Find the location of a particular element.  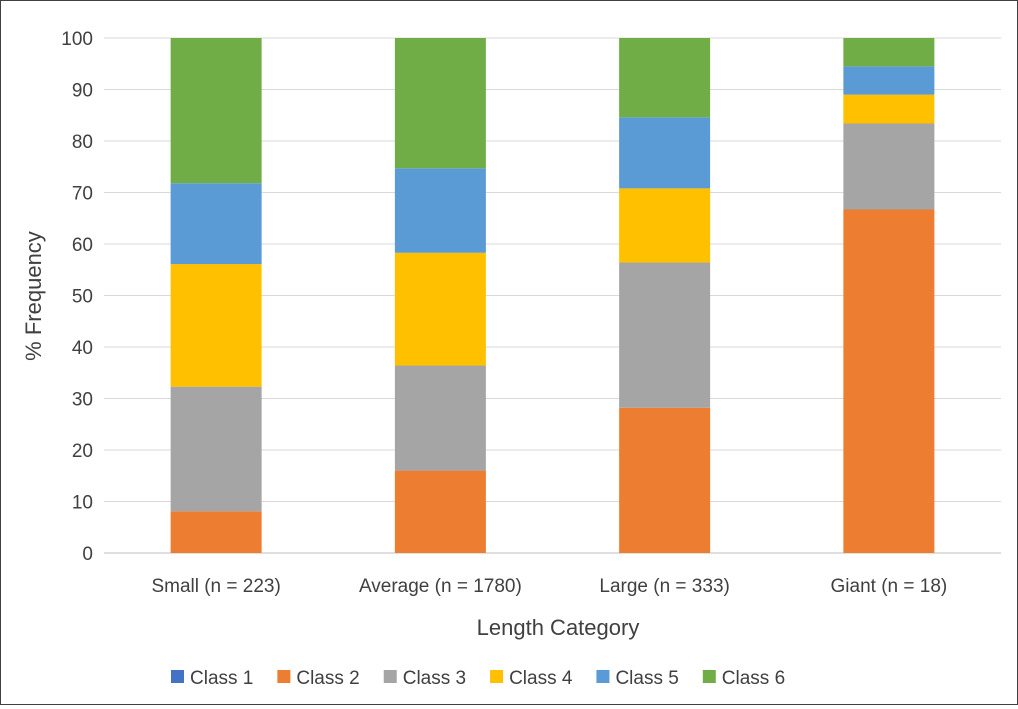

y-tick-label: 50 is located at coordinates (82, 297).